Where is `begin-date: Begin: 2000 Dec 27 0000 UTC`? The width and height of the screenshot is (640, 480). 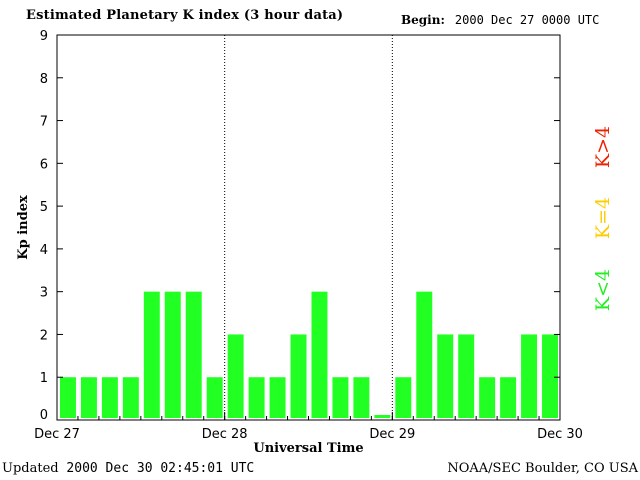
begin-date: Begin: 2000 Dec 27 0000 UTC is located at coordinates (500, 20).